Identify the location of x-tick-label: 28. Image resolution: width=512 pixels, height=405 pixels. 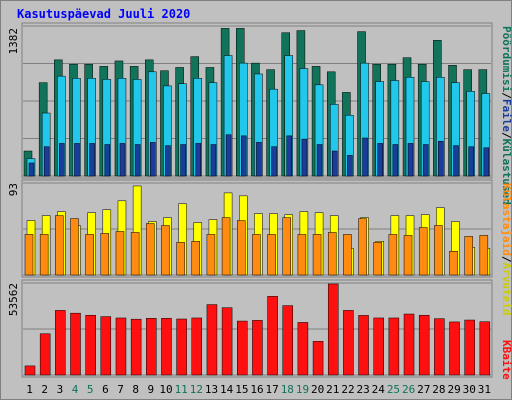
(438, 389).